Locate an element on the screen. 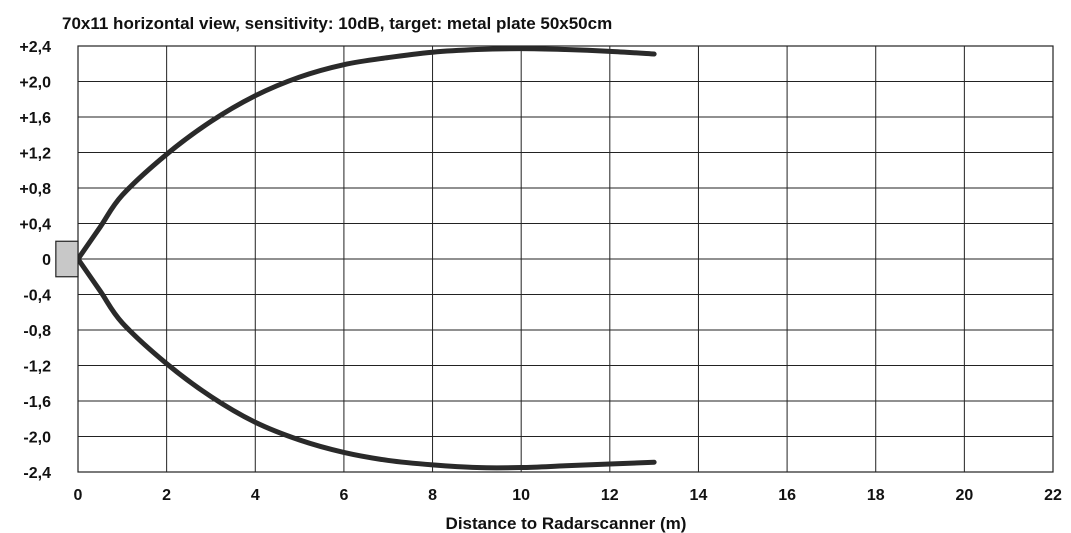 The height and width of the screenshot is (533, 1071). x-tick-label: 22 is located at coordinates (1053, 495).